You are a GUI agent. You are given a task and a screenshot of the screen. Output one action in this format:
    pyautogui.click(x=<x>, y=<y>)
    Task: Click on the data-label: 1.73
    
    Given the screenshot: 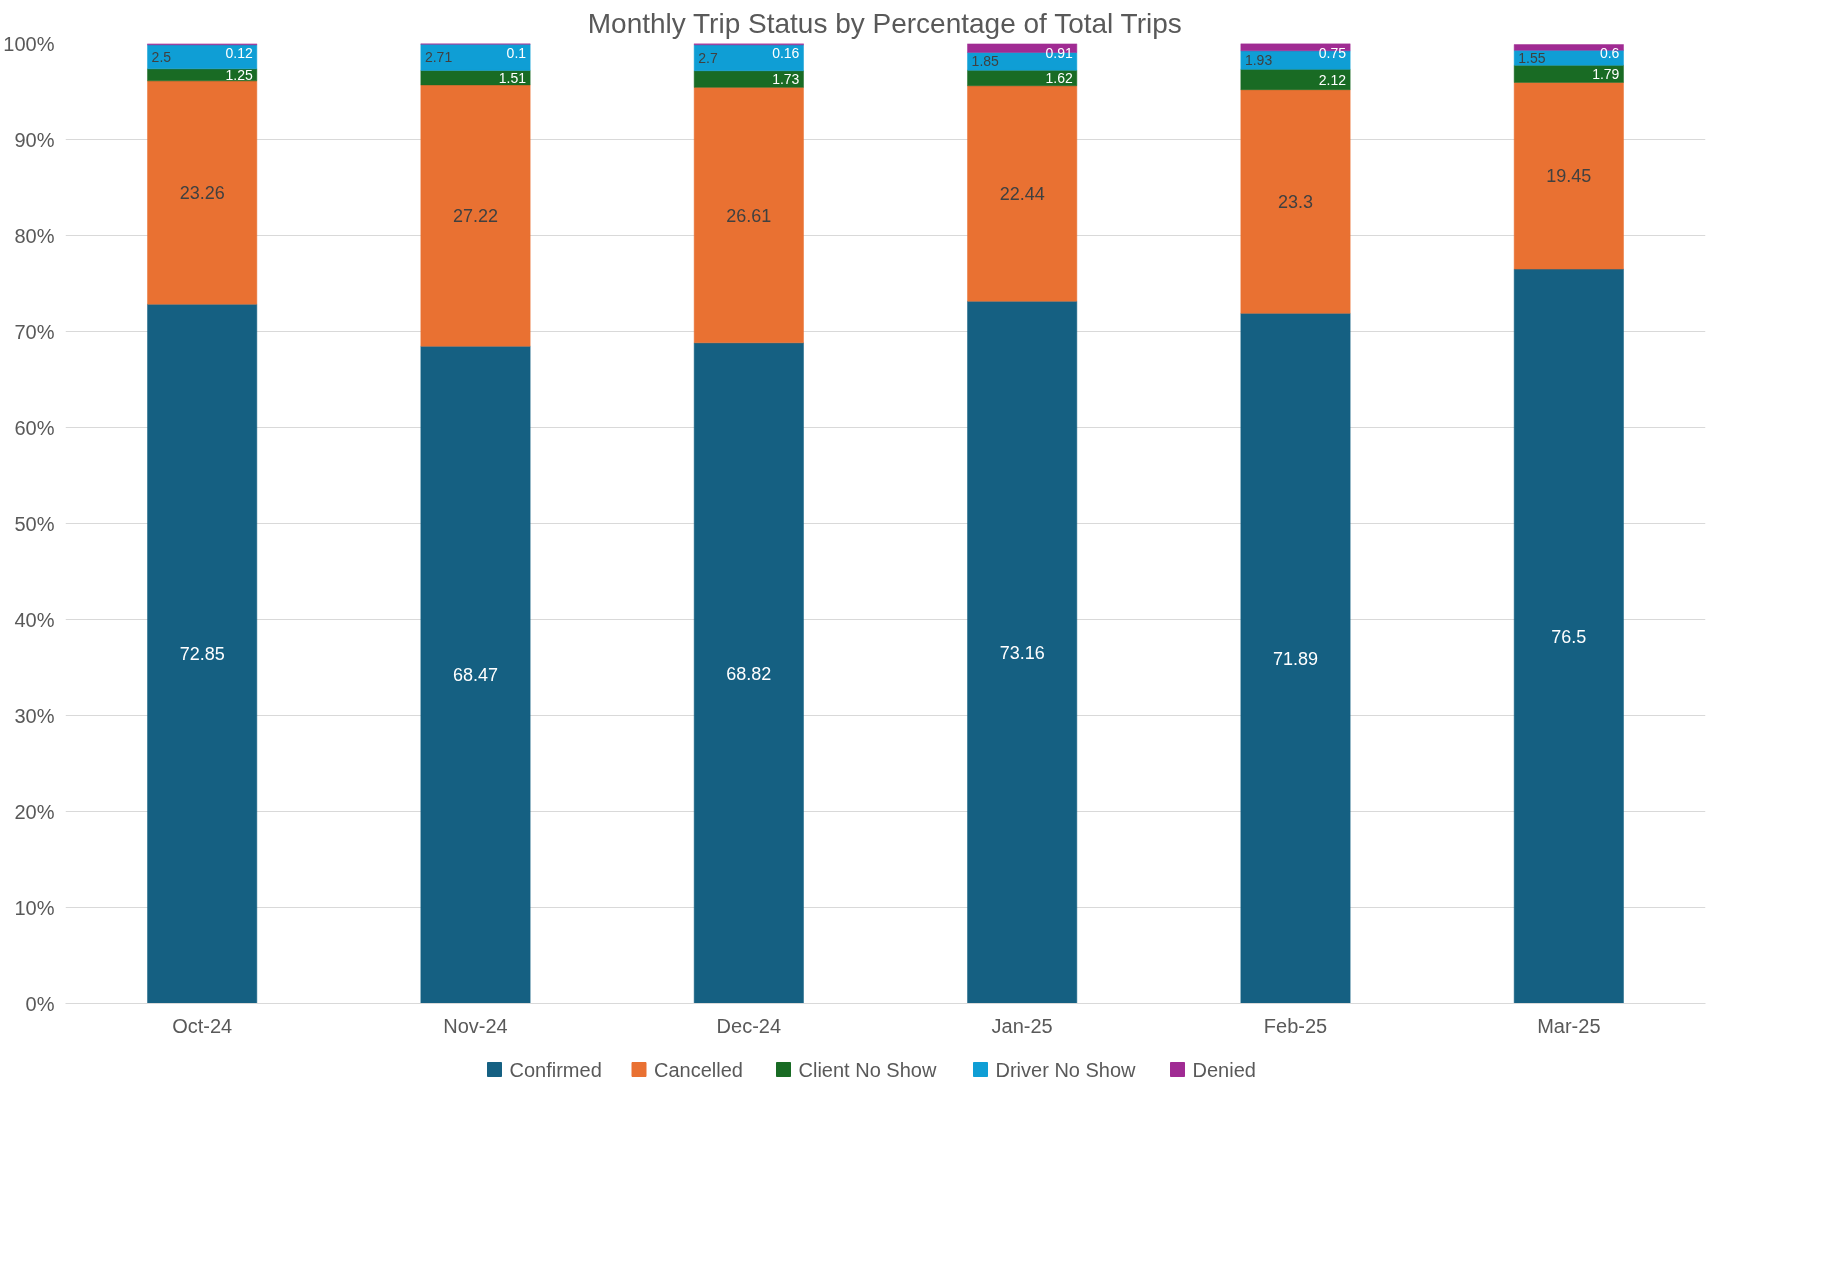 What is the action you would take?
    pyautogui.click(x=786, y=79)
    